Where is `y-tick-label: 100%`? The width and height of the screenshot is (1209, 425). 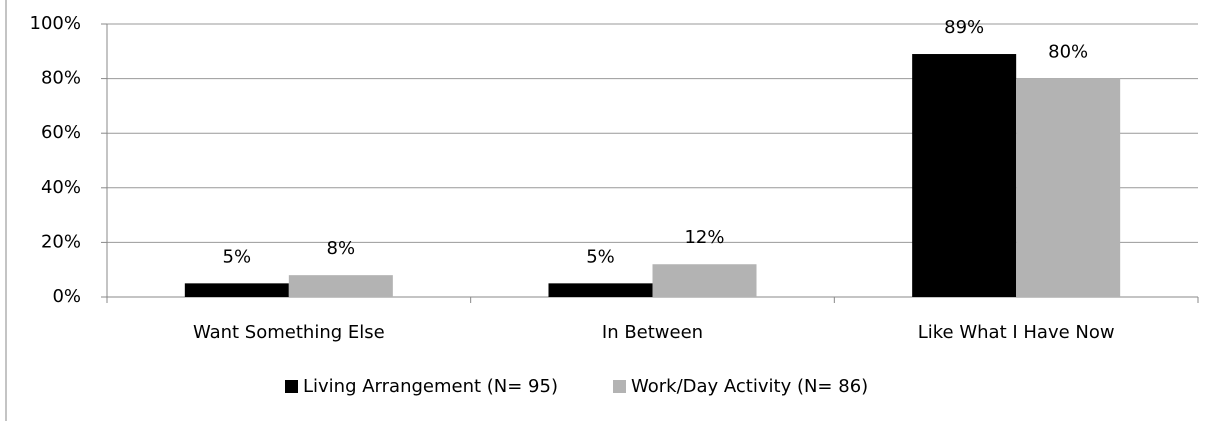
y-tick-label: 100% is located at coordinates (55, 23).